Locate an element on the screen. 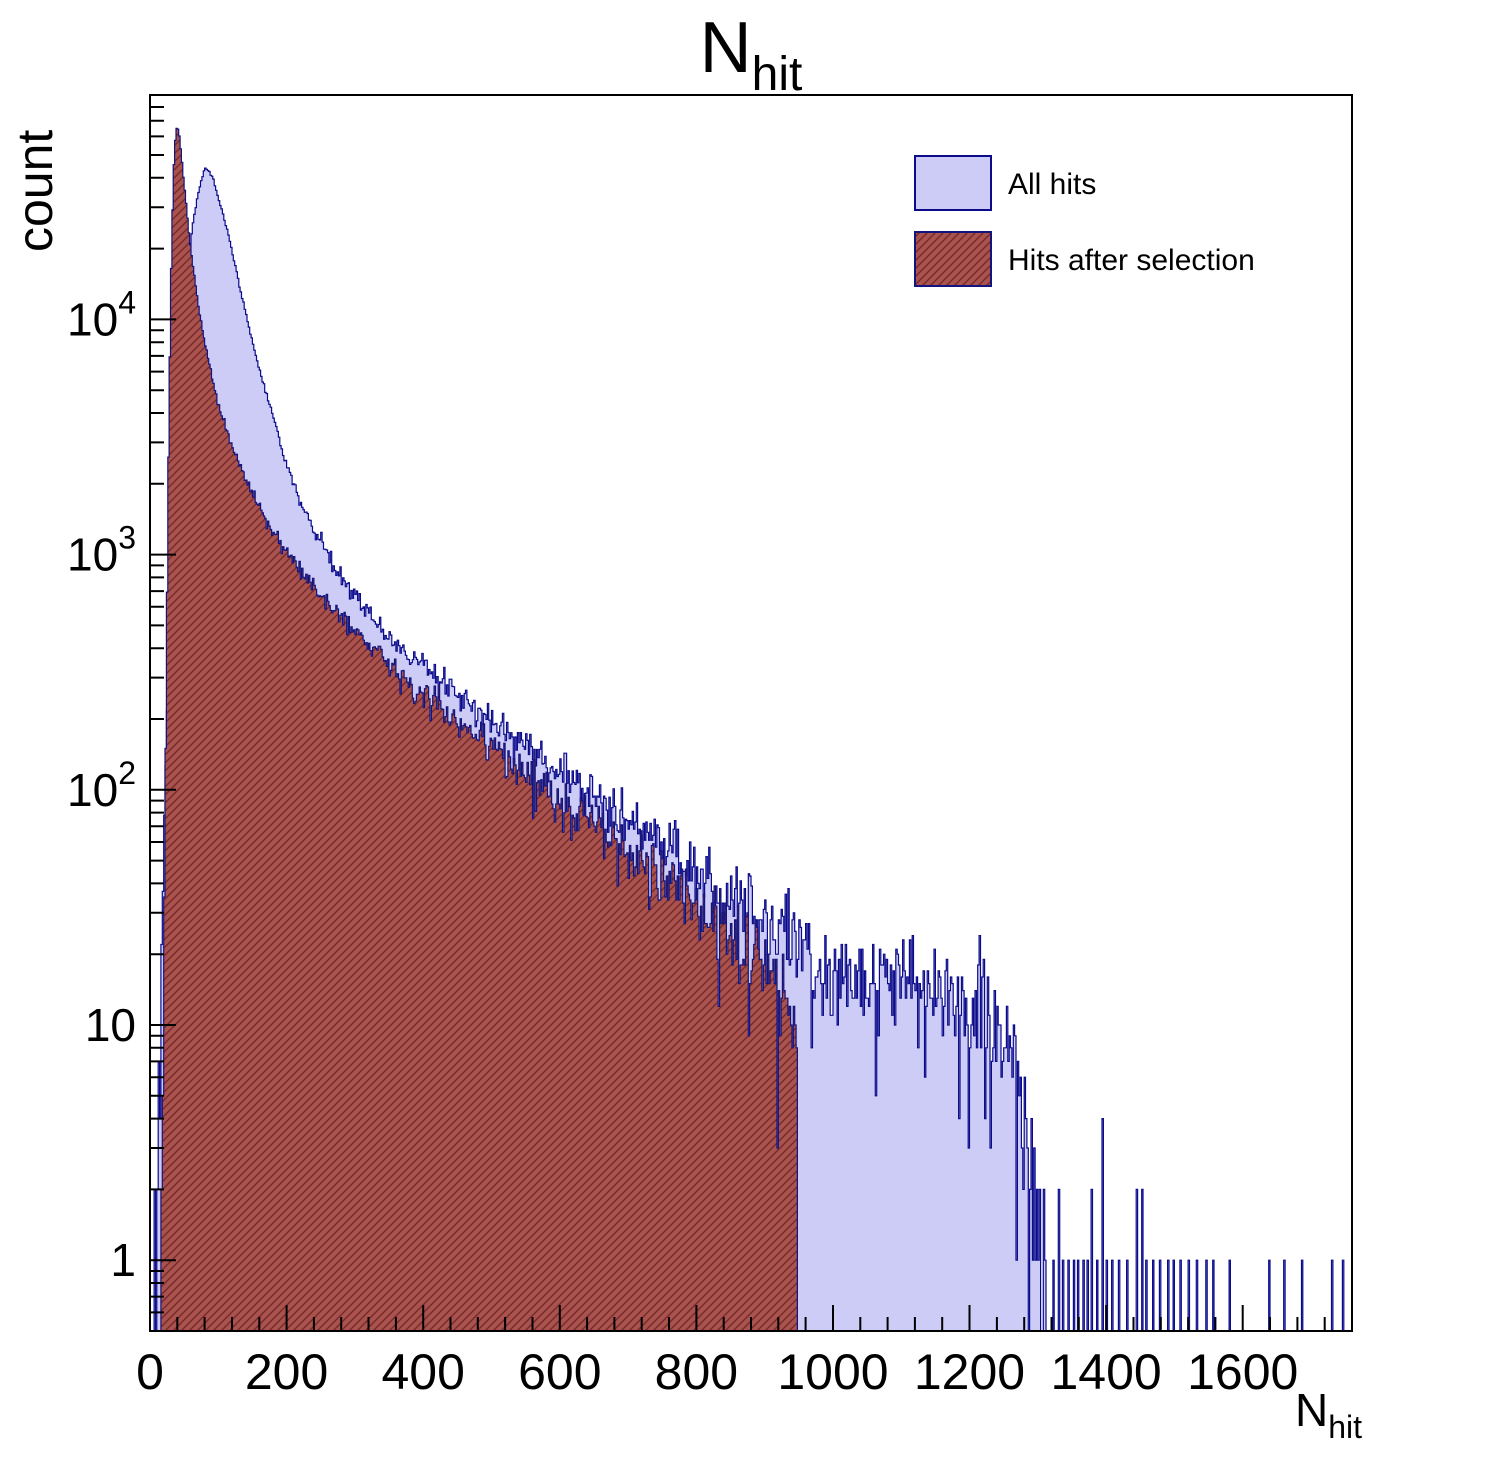 The image size is (1496, 1472). x-tick-label: 1600 is located at coordinates (1242, 1372).